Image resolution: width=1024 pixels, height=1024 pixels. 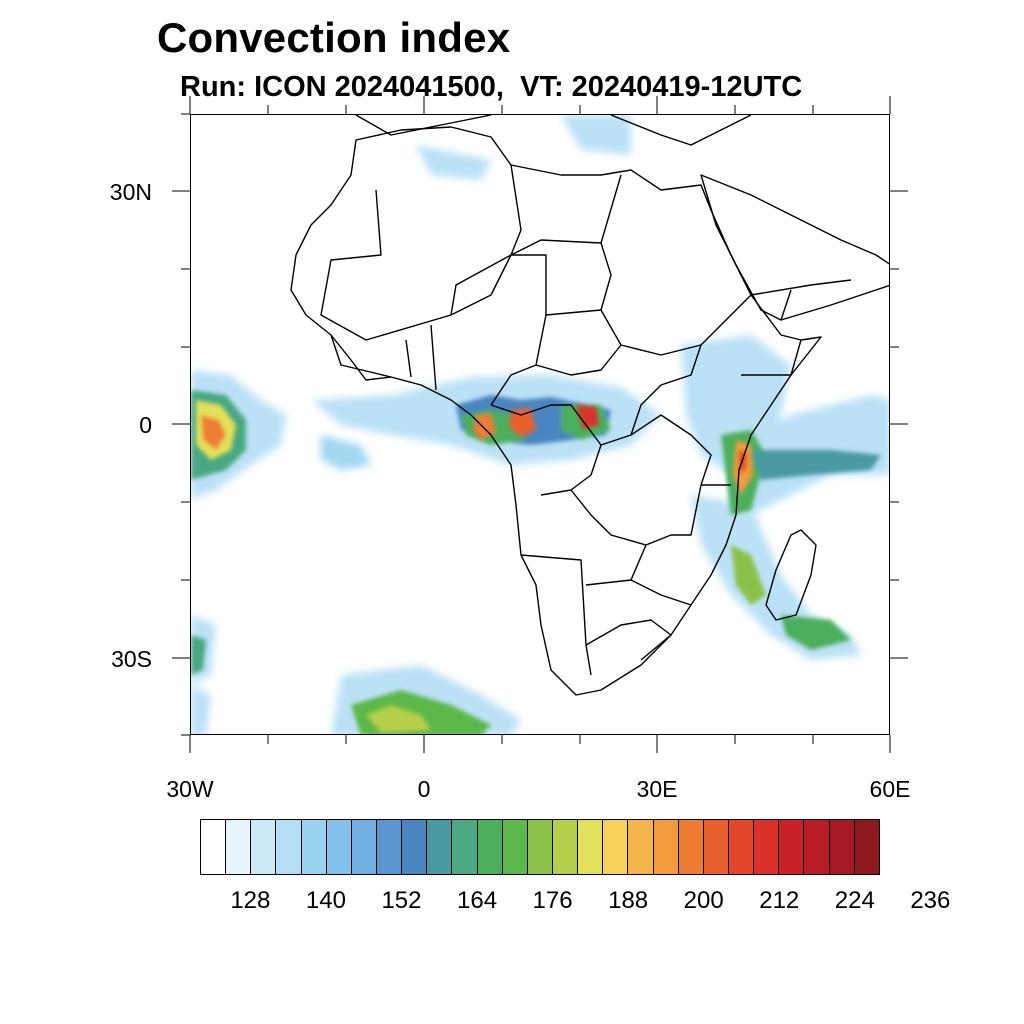 What do you see at coordinates (401, 900) in the screenshot?
I see `colorbar-label: 152` at bounding box center [401, 900].